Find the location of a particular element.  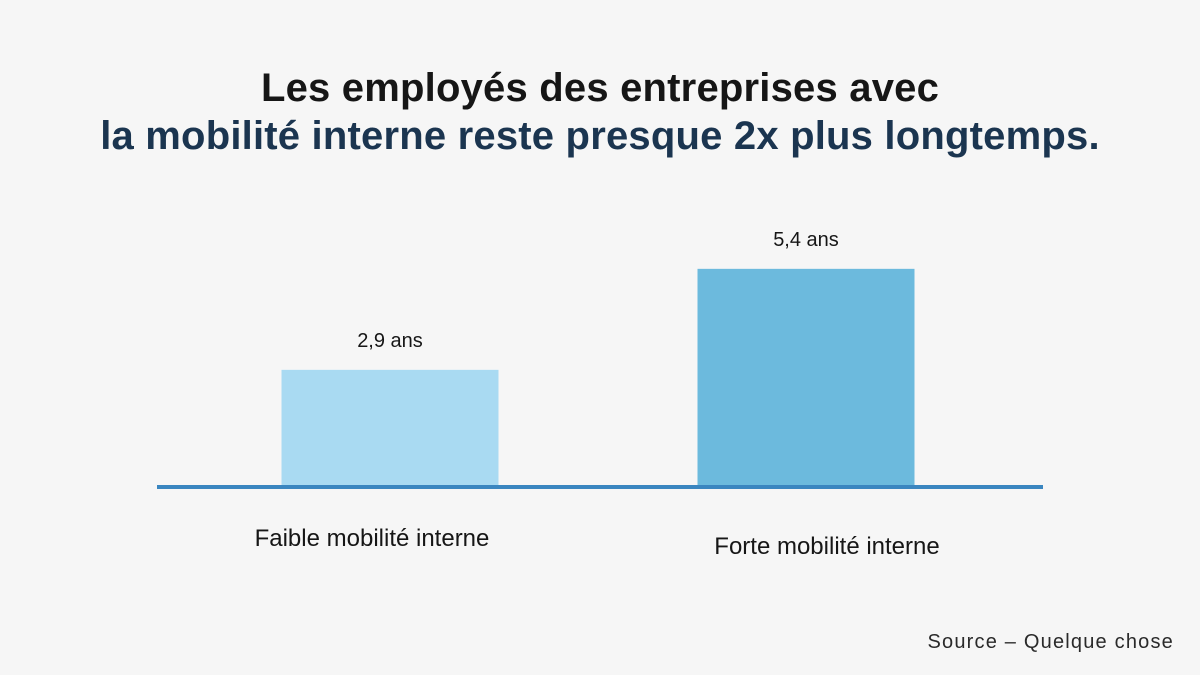

data-label: 2,9 ans is located at coordinates (390, 341).